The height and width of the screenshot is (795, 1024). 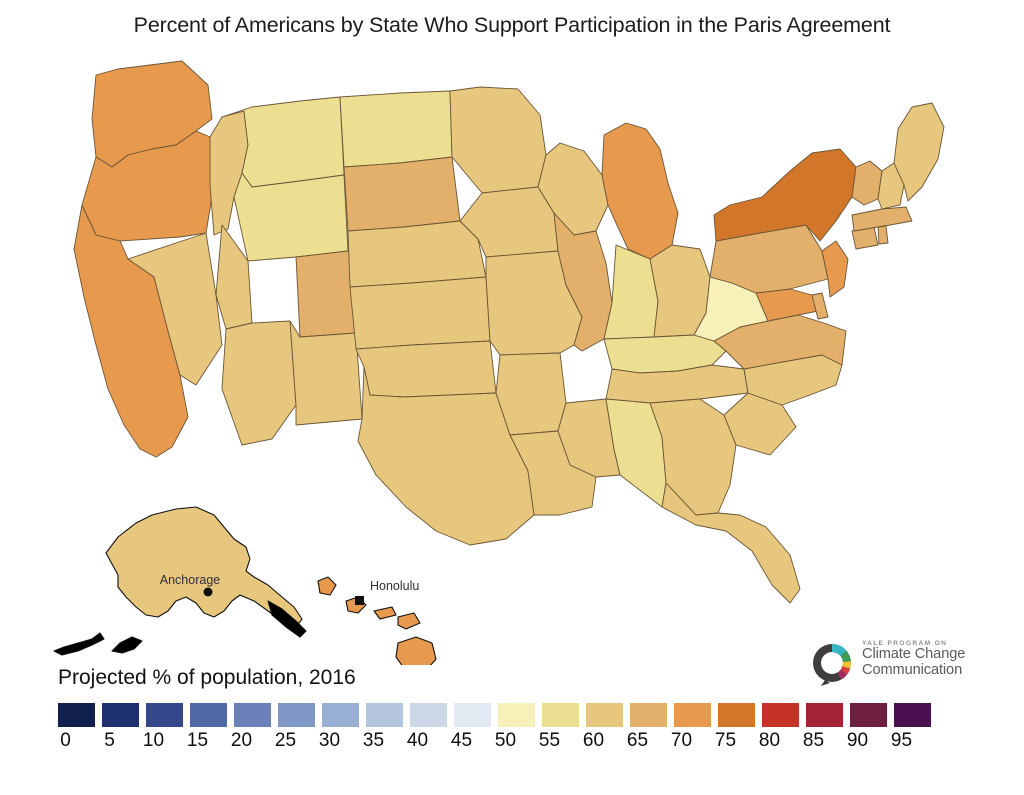 What do you see at coordinates (402, 194) in the screenshot?
I see `state-SD` at bounding box center [402, 194].